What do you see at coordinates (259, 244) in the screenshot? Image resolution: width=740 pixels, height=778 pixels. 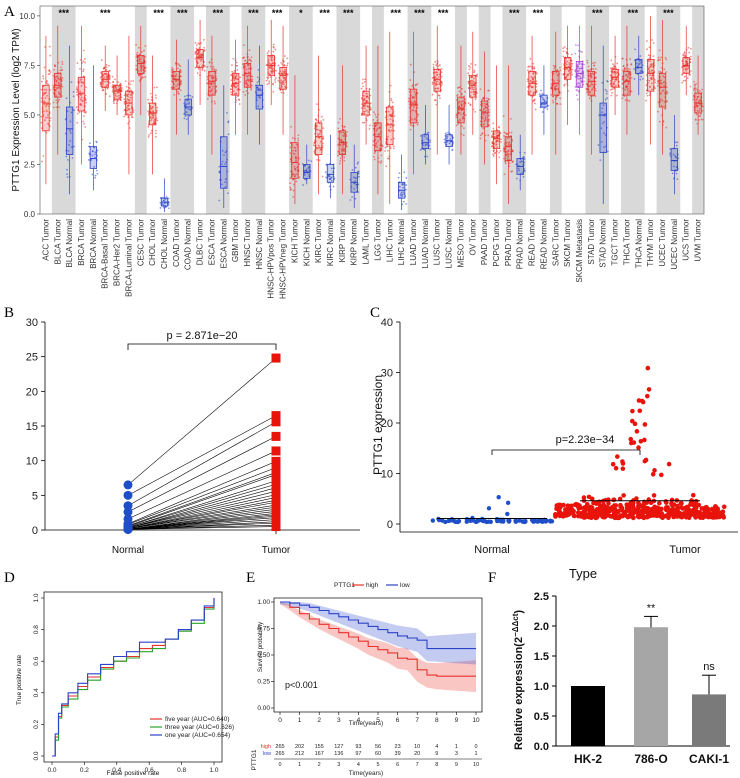 I see `panel-a-category-label: HNSC Normal` at bounding box center [259, 244].